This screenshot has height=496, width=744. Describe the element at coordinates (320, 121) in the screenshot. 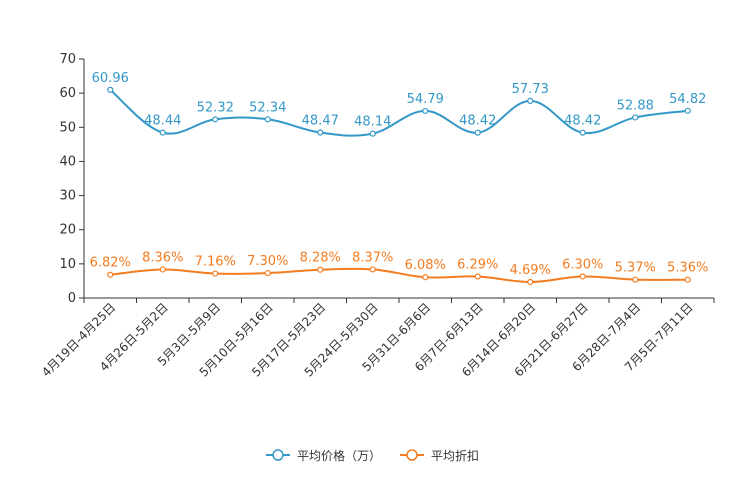

I see `data-label: 48.47` at that location.